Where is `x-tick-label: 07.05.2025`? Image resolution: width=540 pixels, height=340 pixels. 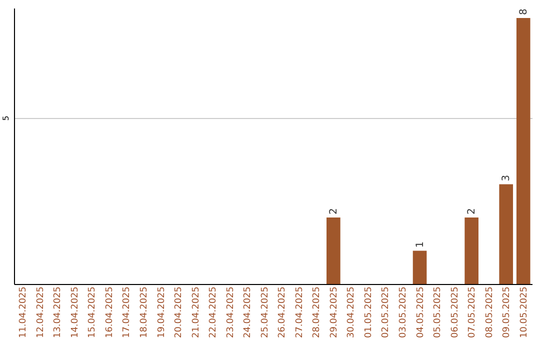 x-tick-label: 07.05.2025 is located at coordinates (473, 312).